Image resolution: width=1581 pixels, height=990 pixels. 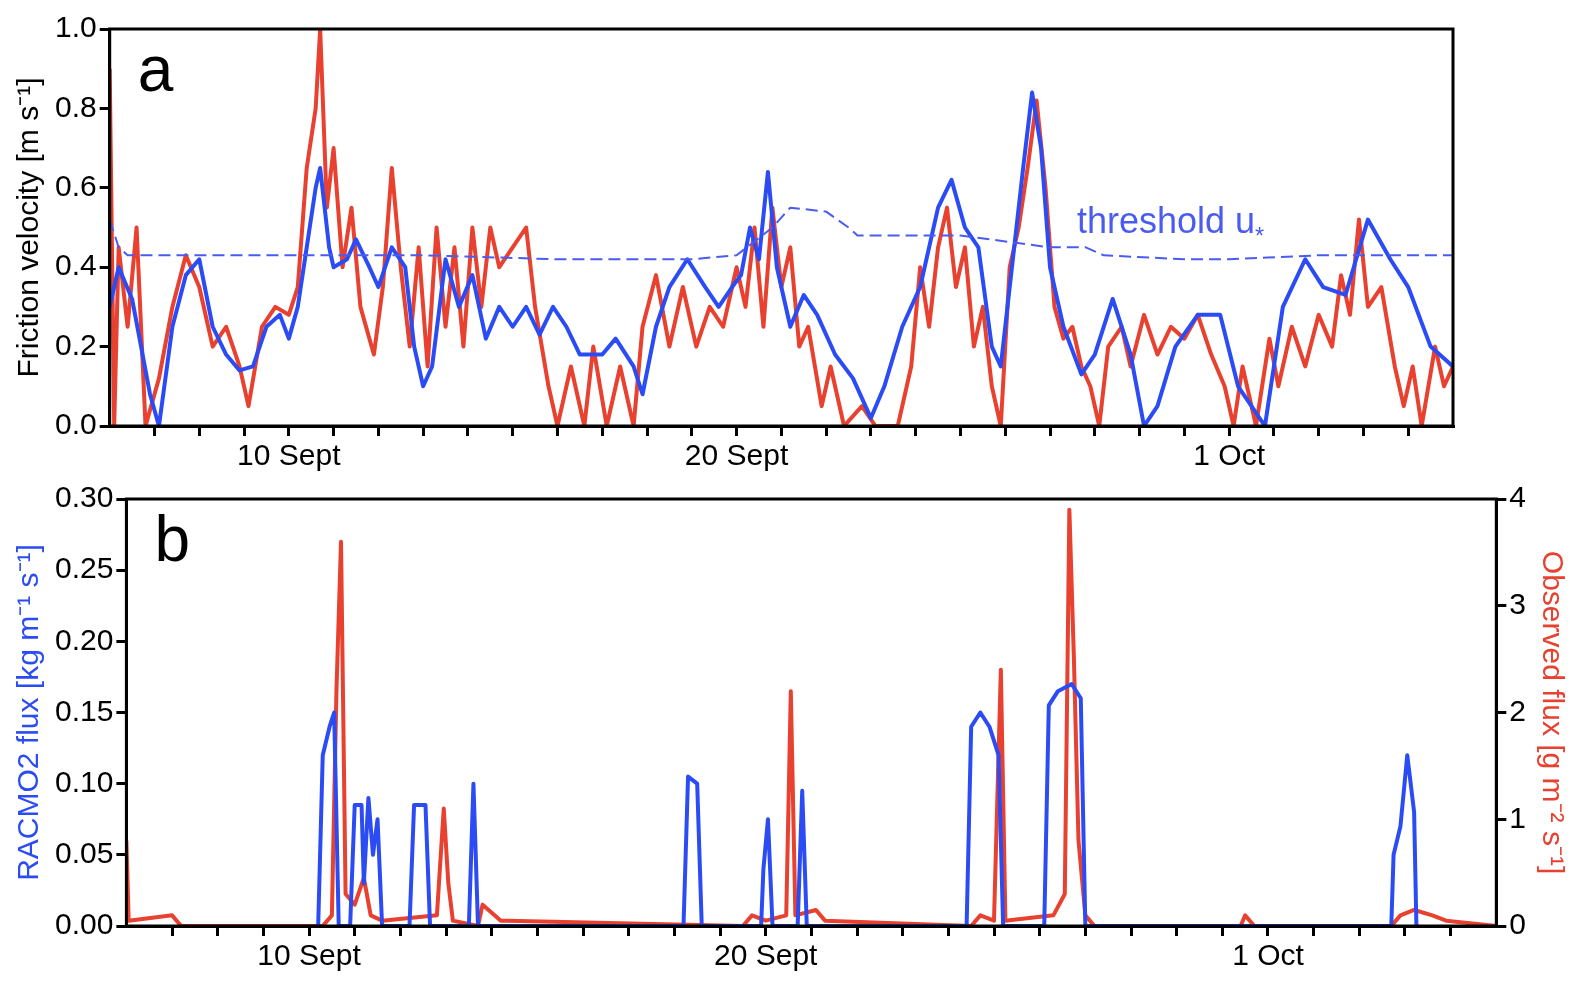 What do you see at coordinates (84, 568) in the screenshot?
I see `y-tick-label: 0.25` at bounding box center [84, 568].